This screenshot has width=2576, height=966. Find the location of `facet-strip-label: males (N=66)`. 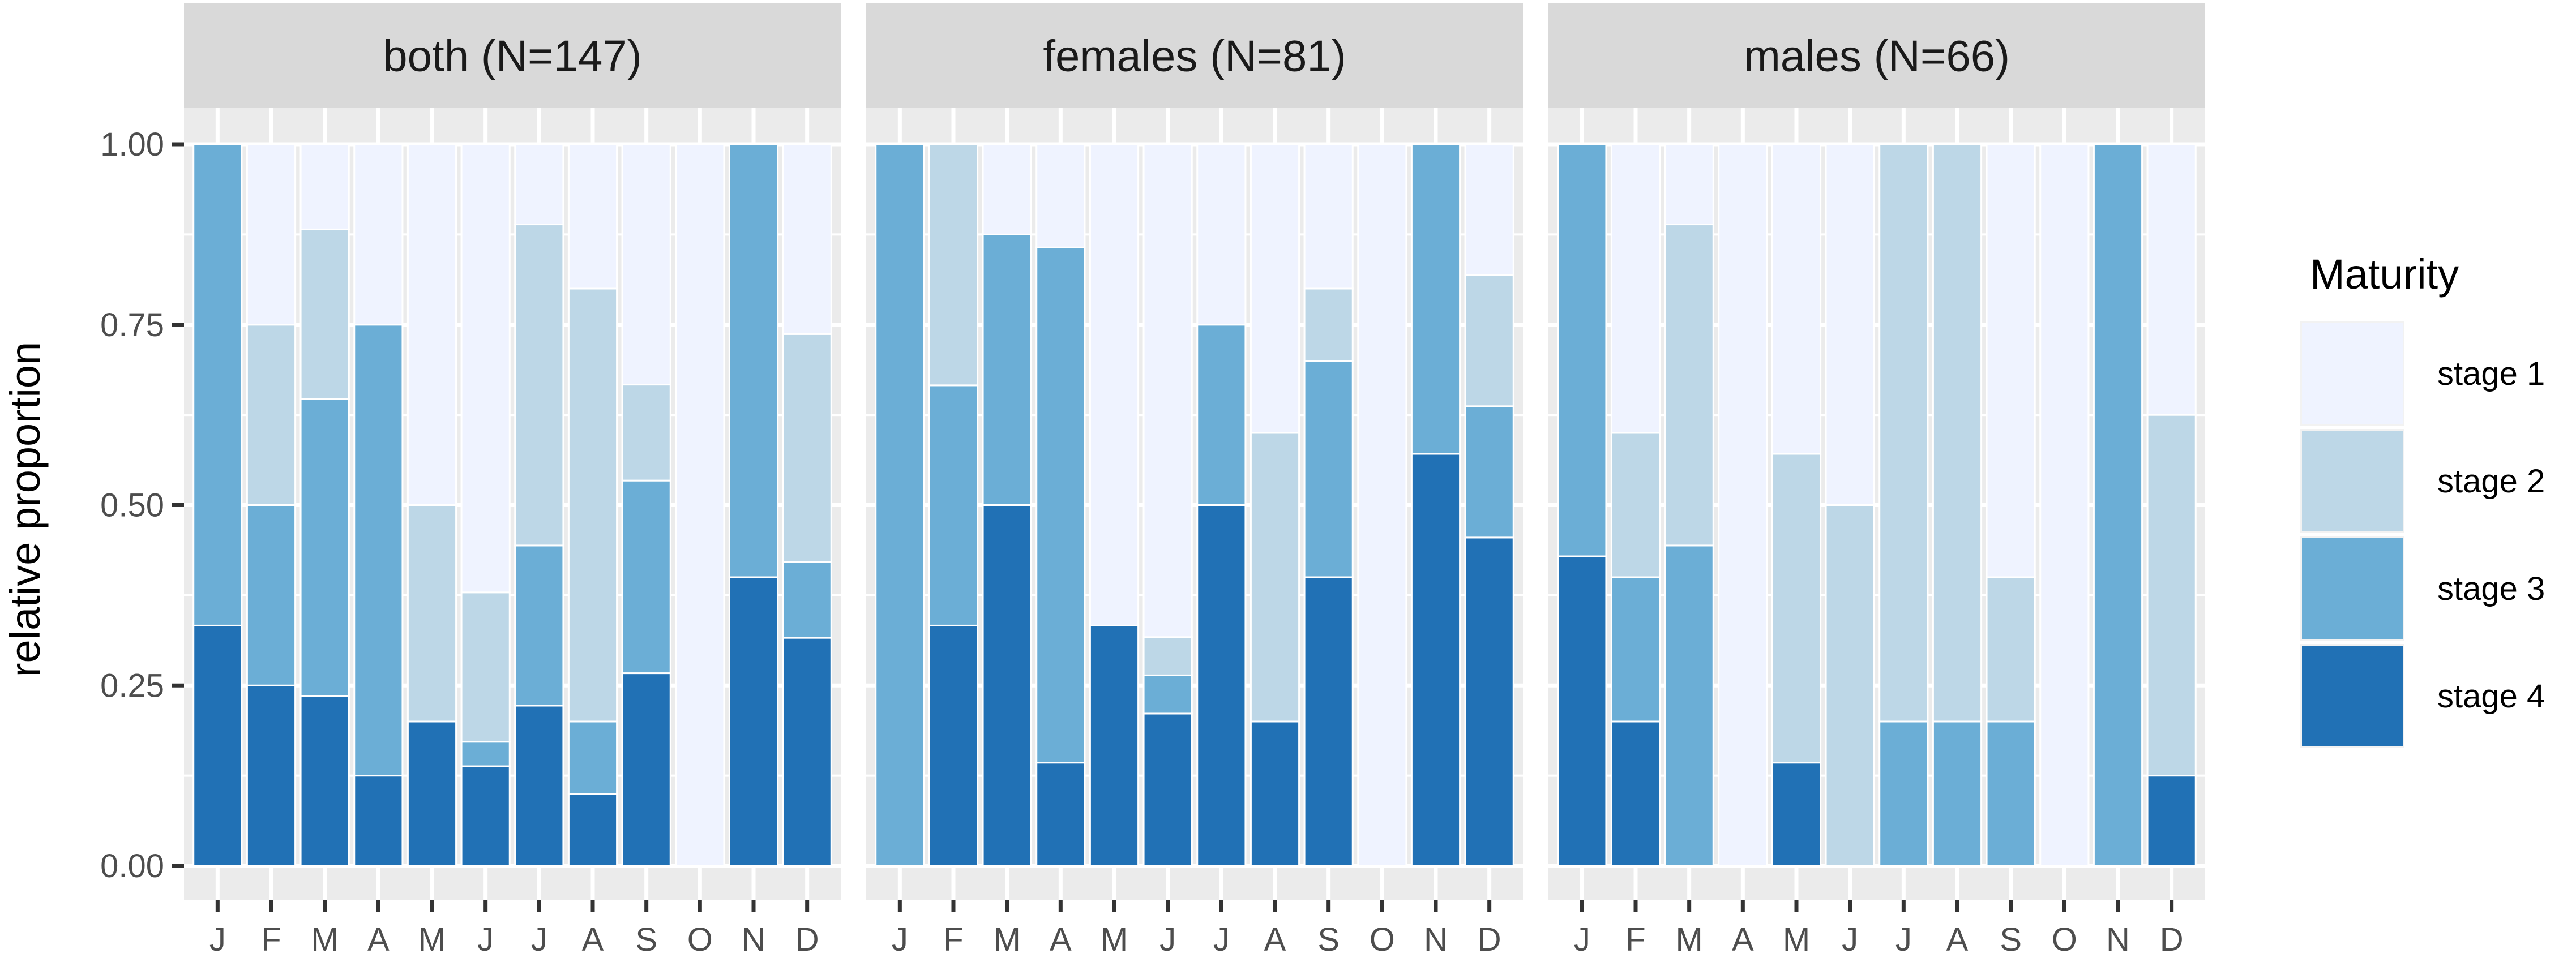

facet-strip-label: males (N=66) is located at coordinates (1877, 56).